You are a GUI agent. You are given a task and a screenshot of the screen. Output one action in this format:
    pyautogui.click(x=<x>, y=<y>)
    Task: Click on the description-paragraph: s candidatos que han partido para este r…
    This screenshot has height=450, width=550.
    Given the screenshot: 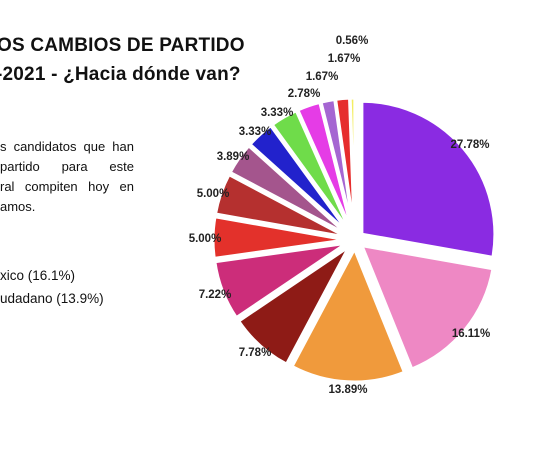 What is the action you would take?
    pyautogui.click(x=67, y=177)
    